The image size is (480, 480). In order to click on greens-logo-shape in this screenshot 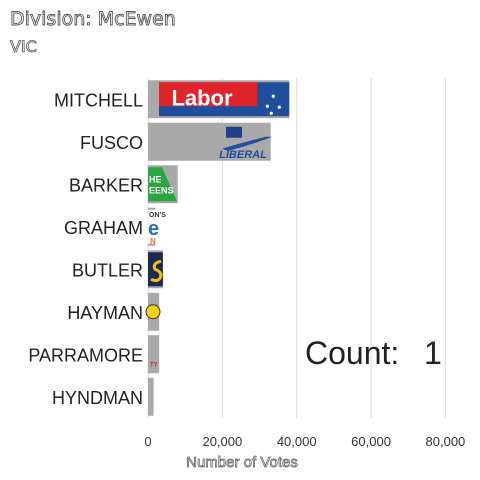, I will do `click(162, 184)`.